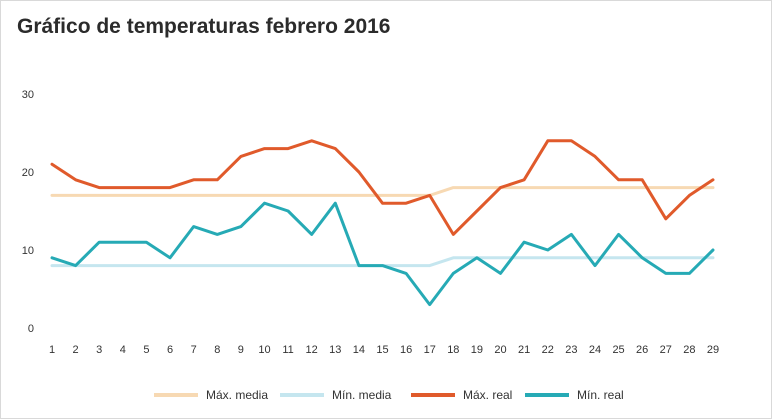  Describe the element at coordinates (241, 350) in the screenshot. I see `x-tick-label: 9` at that location.